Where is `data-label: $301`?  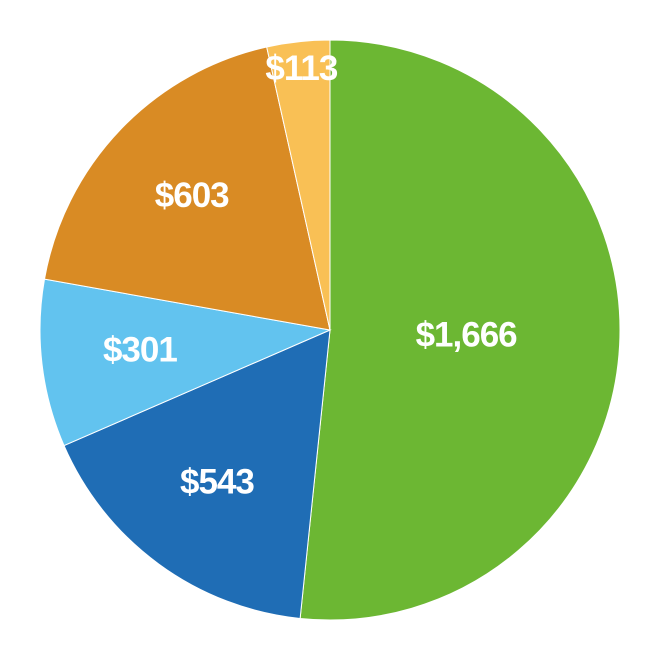 data-label: $301 is located at coordinates (140, 350).